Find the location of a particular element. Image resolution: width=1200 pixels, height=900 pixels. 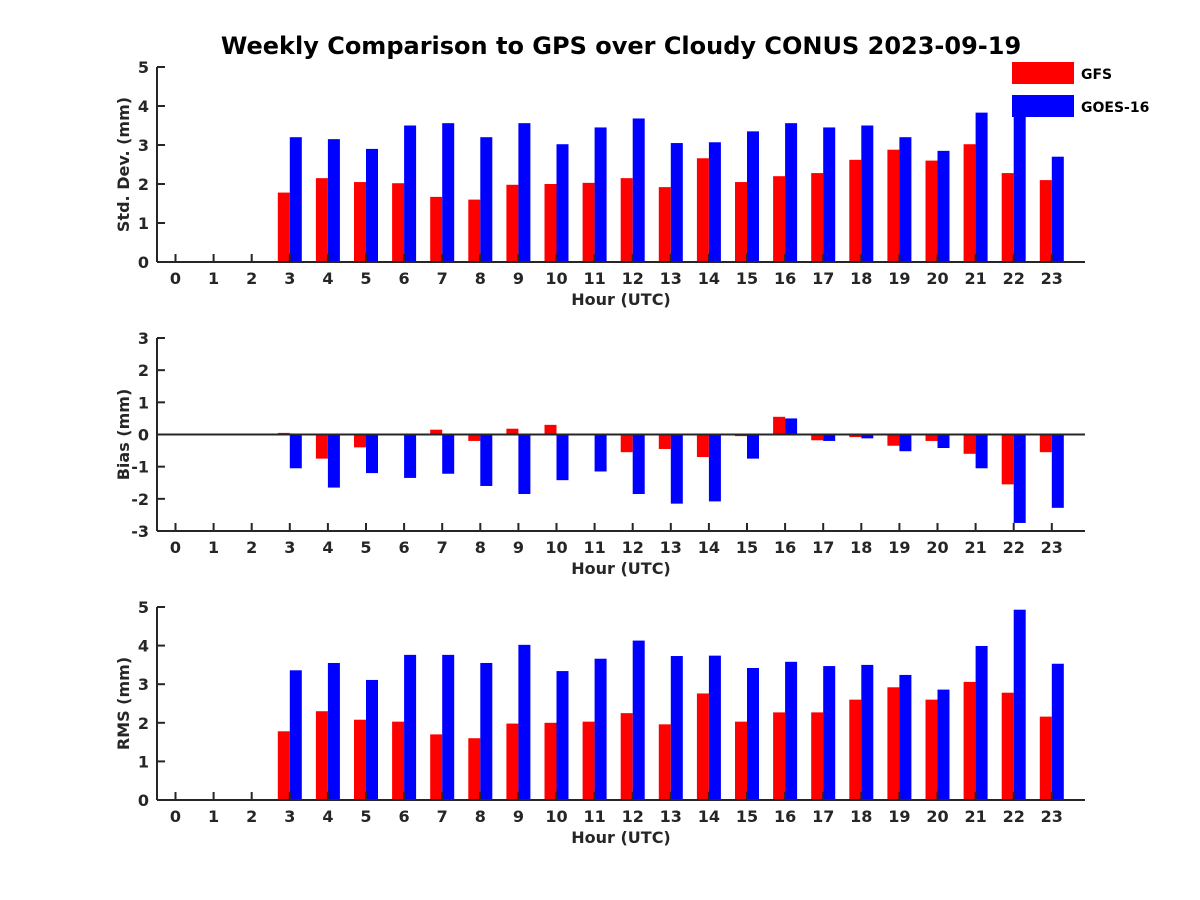

x-tick-label: 2 is located at coordinates (251, 816).